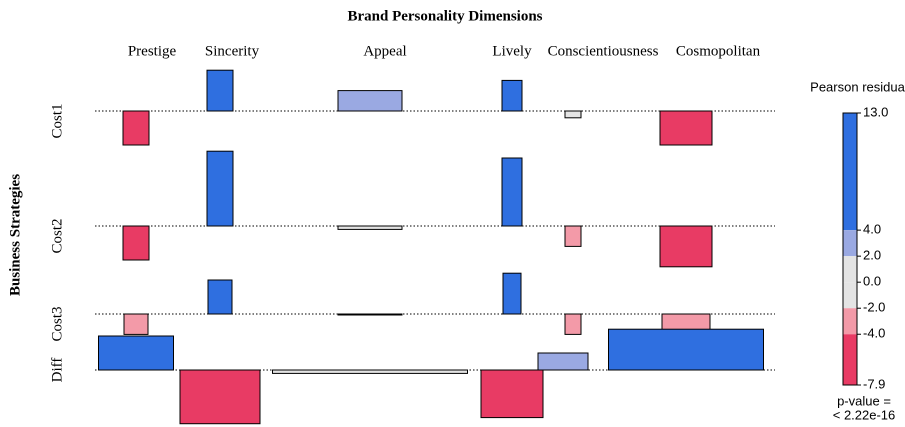  I want to click on legend-tick-label: -4.0, so click(874, 333).